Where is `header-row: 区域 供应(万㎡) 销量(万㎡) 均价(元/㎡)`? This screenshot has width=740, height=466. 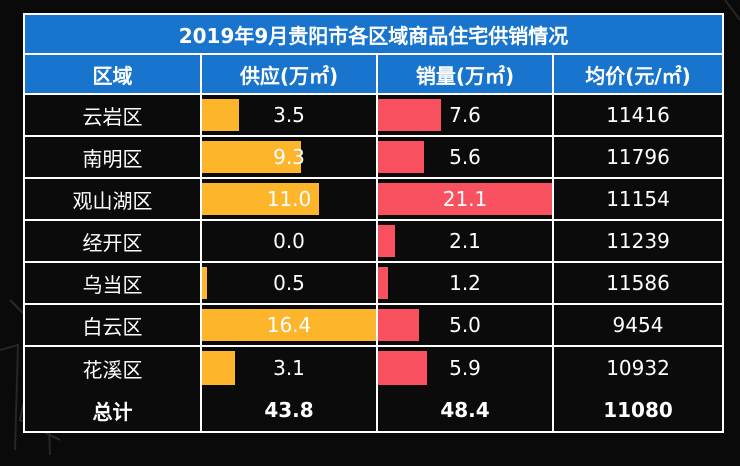 header-row: 区域 供应(万㎡) 销量(万㎡) 均价(元/㎡) is located at coordinates (373, 75).